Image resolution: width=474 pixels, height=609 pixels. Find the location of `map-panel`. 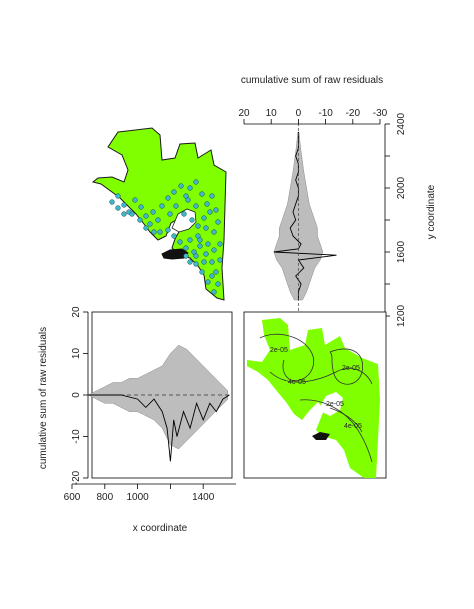

map-panel is located at coordinates (159, 214).